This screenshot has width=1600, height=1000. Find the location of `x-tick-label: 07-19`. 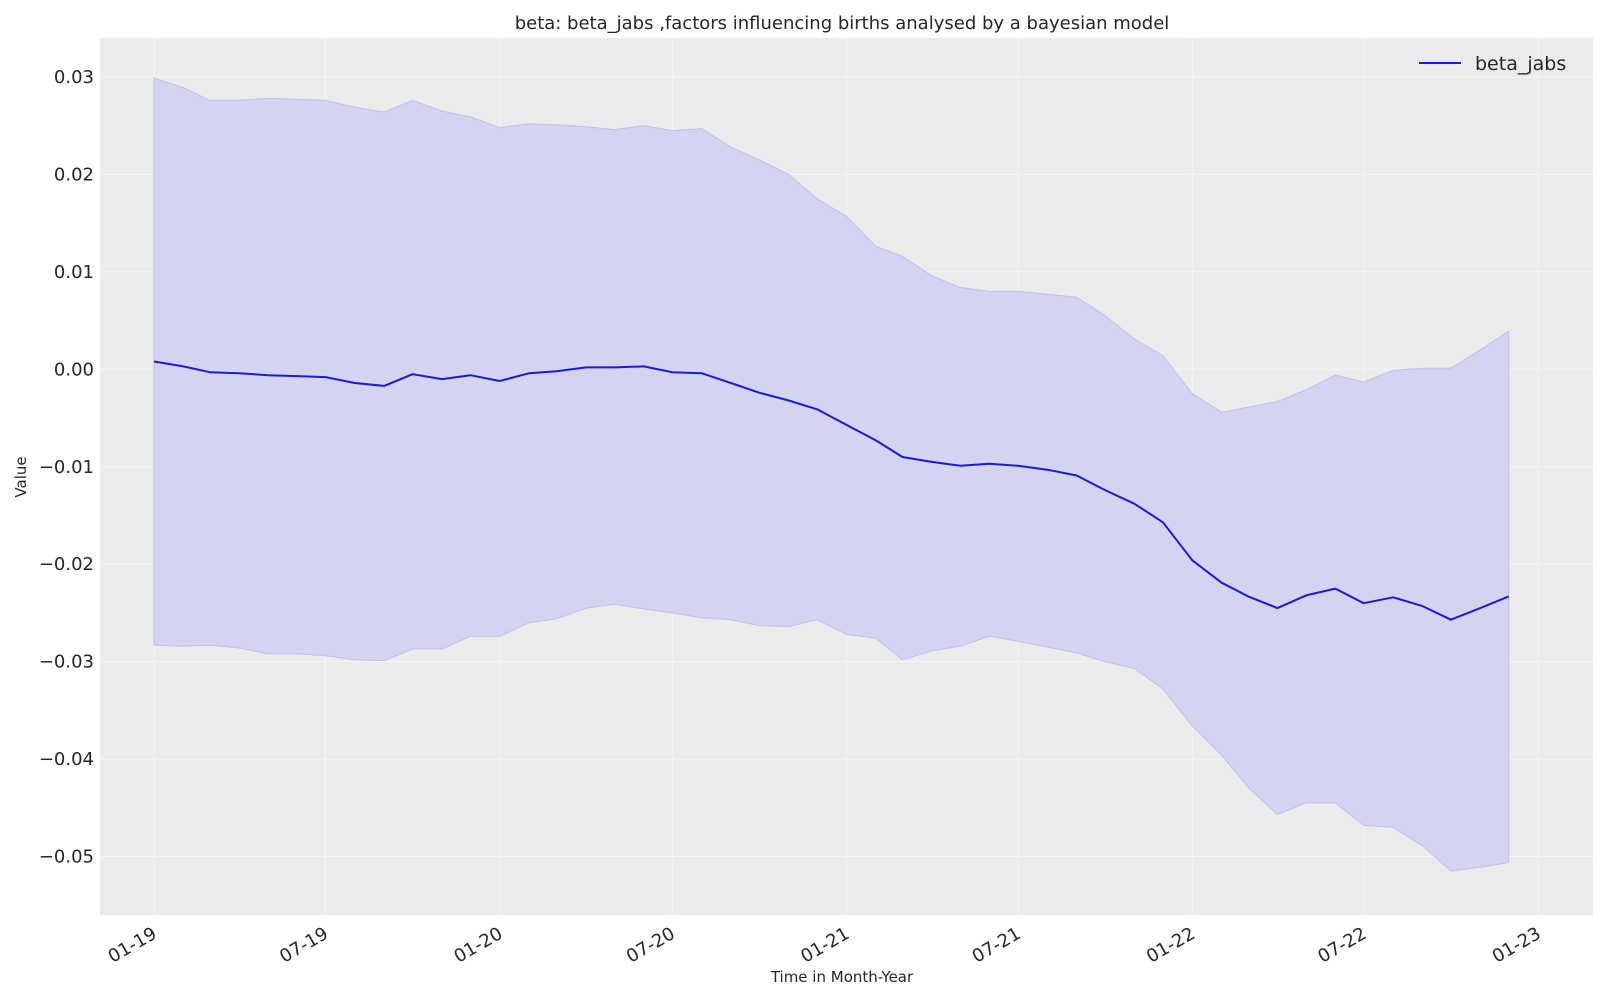

x-tick-label: 07-19 is located at coordinates (304, 945).